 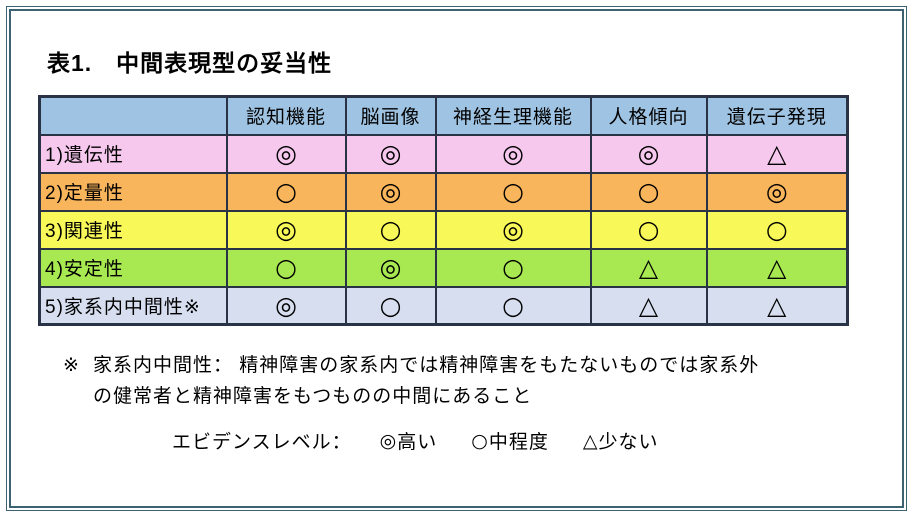 What do you see at coordinates (133, 229) in the screenshot?
I see `row-label: 3)関連性` at bounding box center [133, 229].